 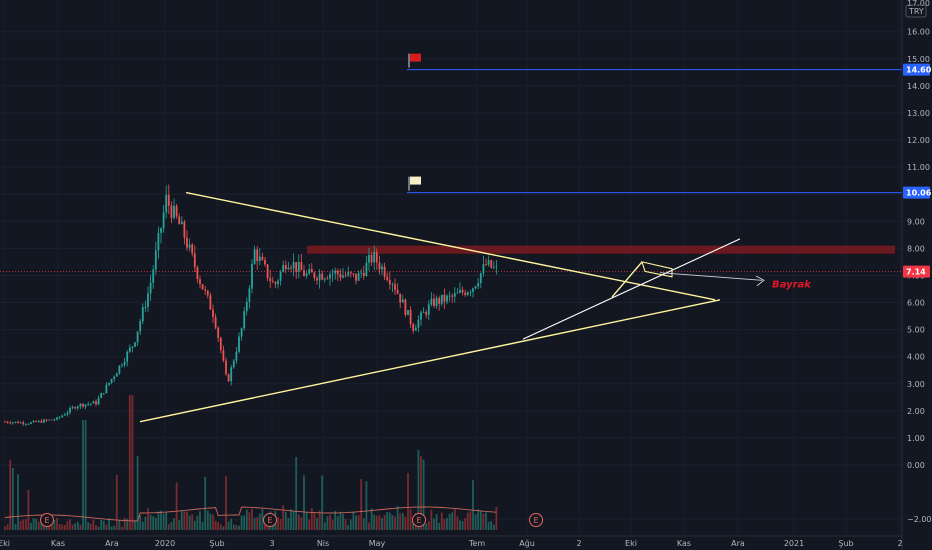 What do you see at coordinates (527, 543) in the screenshot?
I see `x-tick-label: Ağu` at bounding box center [527, 543].